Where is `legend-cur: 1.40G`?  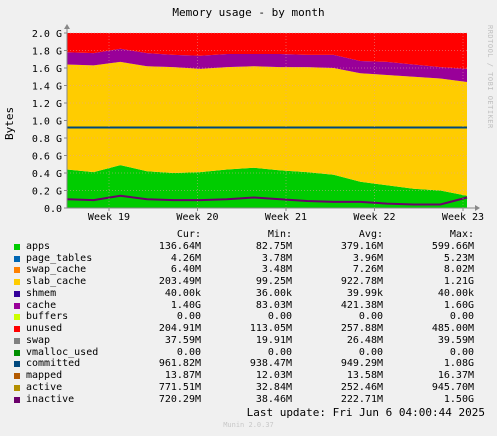
legend-cur: 1.40G is located at coordinates (185, 305).